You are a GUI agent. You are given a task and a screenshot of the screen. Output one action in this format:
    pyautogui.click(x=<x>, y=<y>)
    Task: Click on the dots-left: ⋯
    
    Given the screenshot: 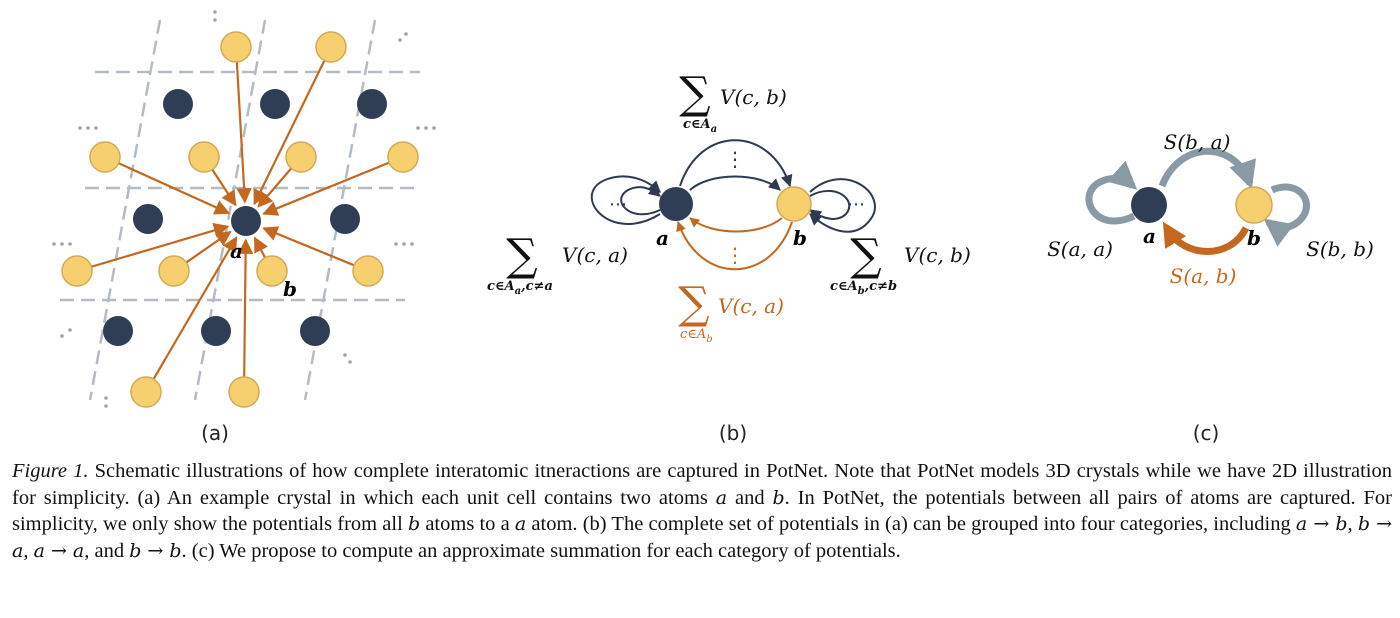 What is the action you would take?
    pyautogui.click(x=618, y=204)
    